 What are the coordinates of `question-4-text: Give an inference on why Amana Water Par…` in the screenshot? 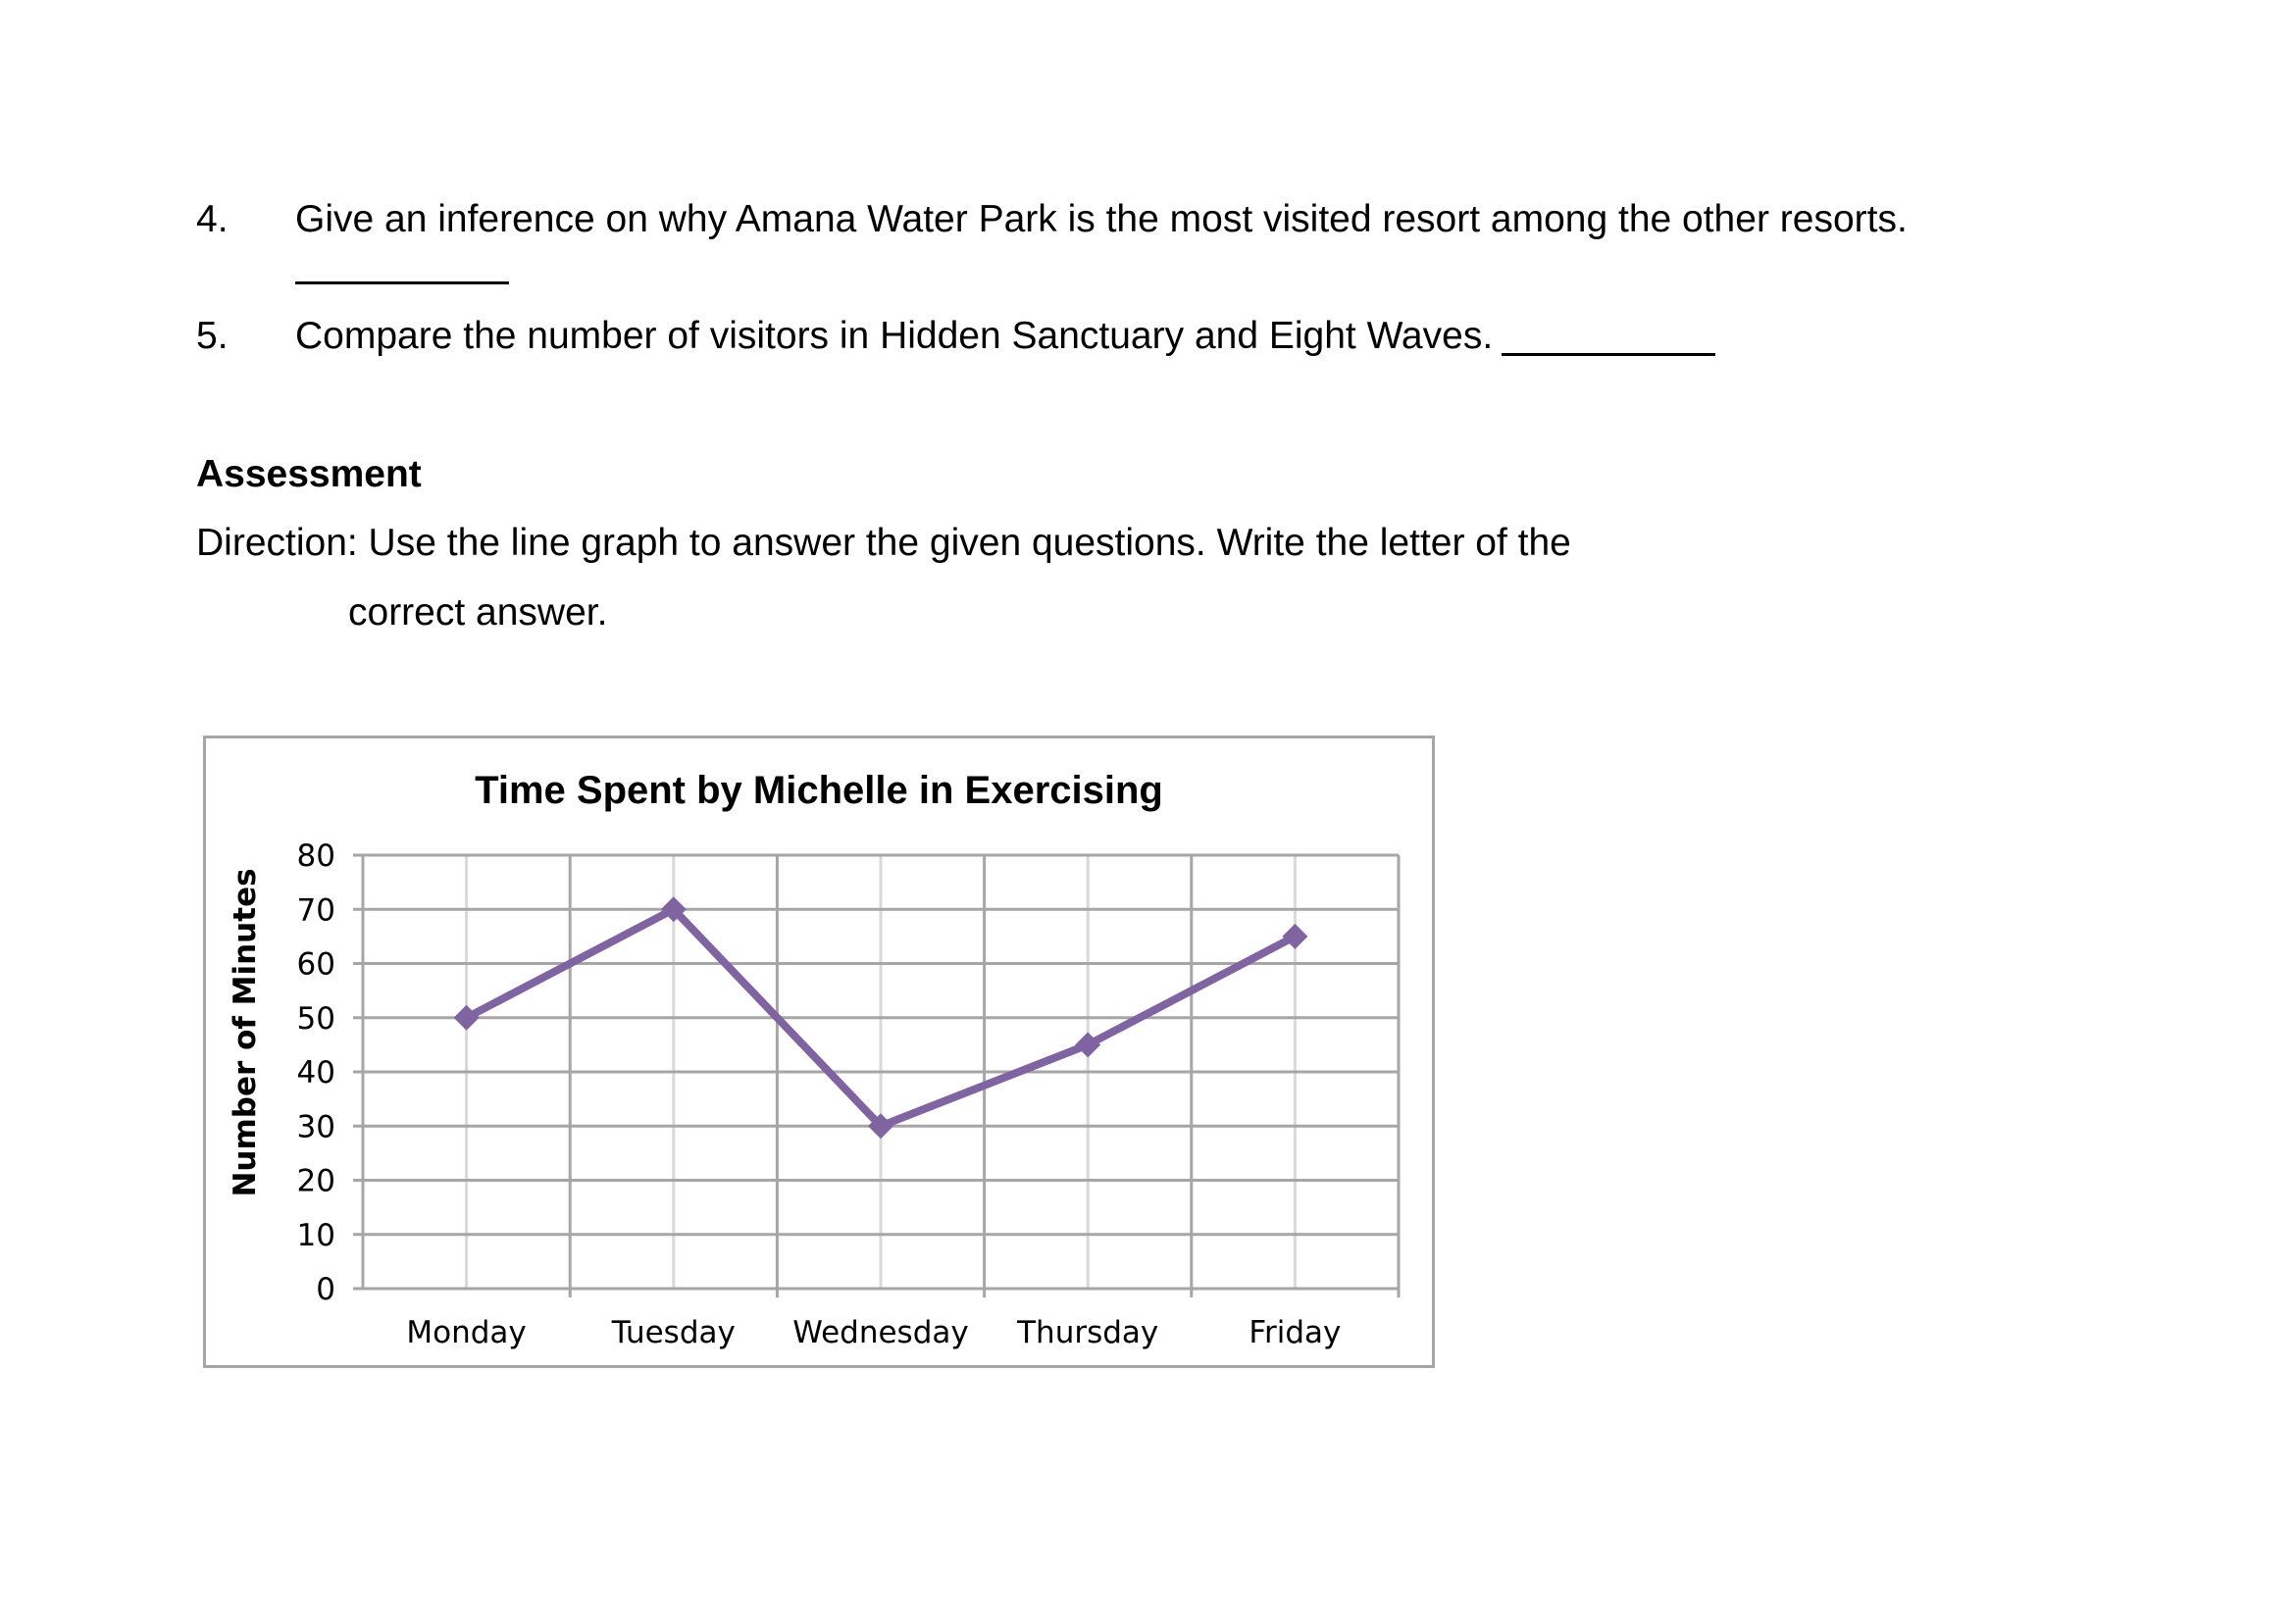 It's located at (1101, 219).